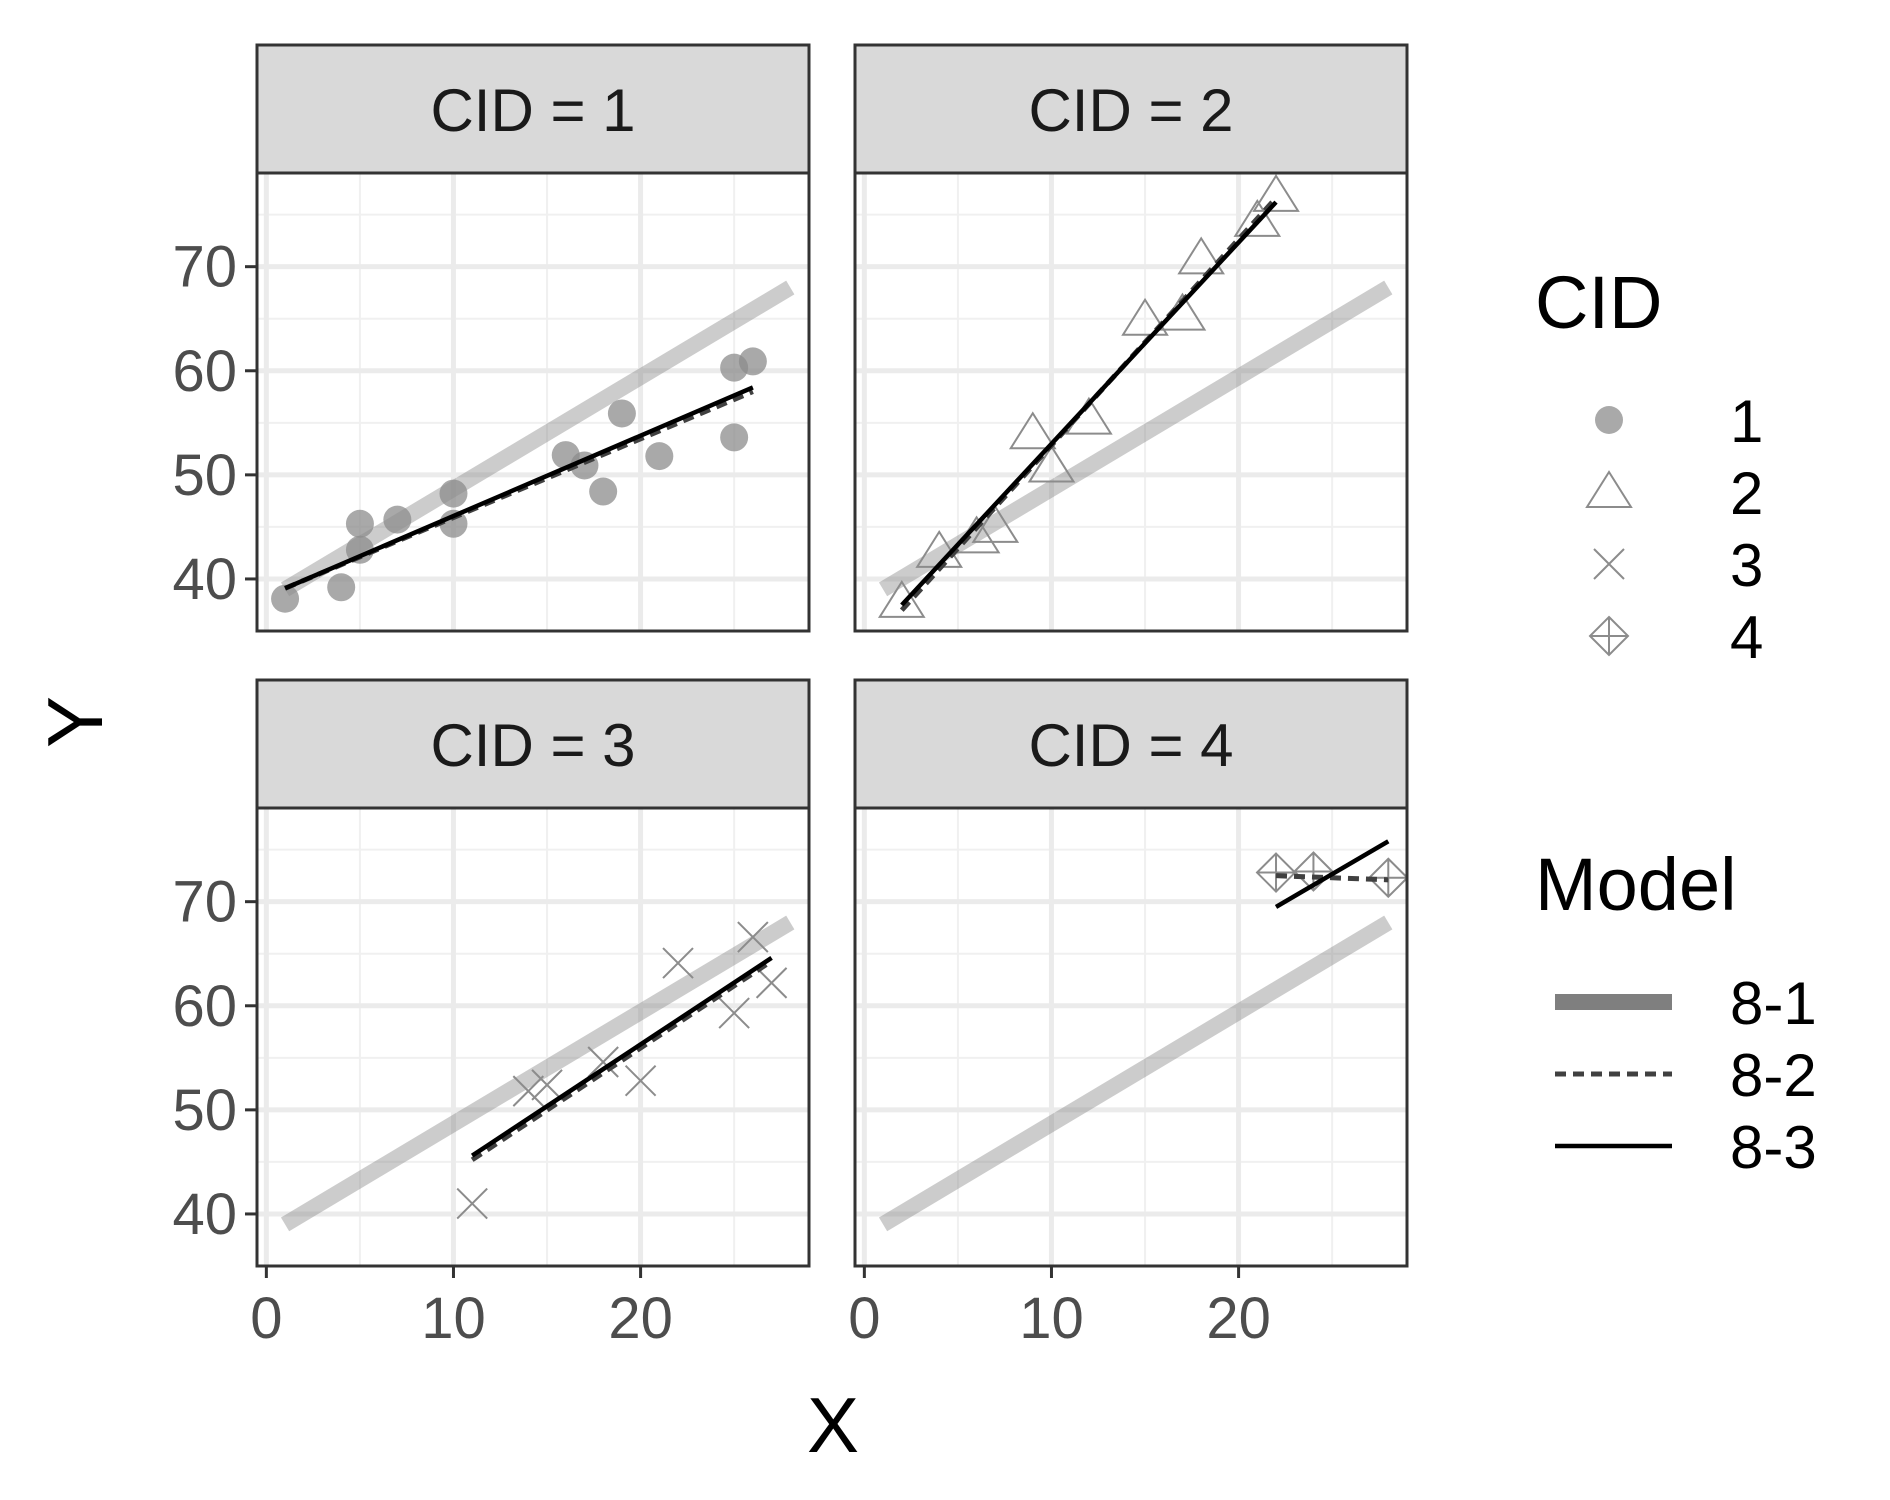 This screenshot has width=1890, height=1500. I want to click on y-axis-title: Y, so click(75, 722).